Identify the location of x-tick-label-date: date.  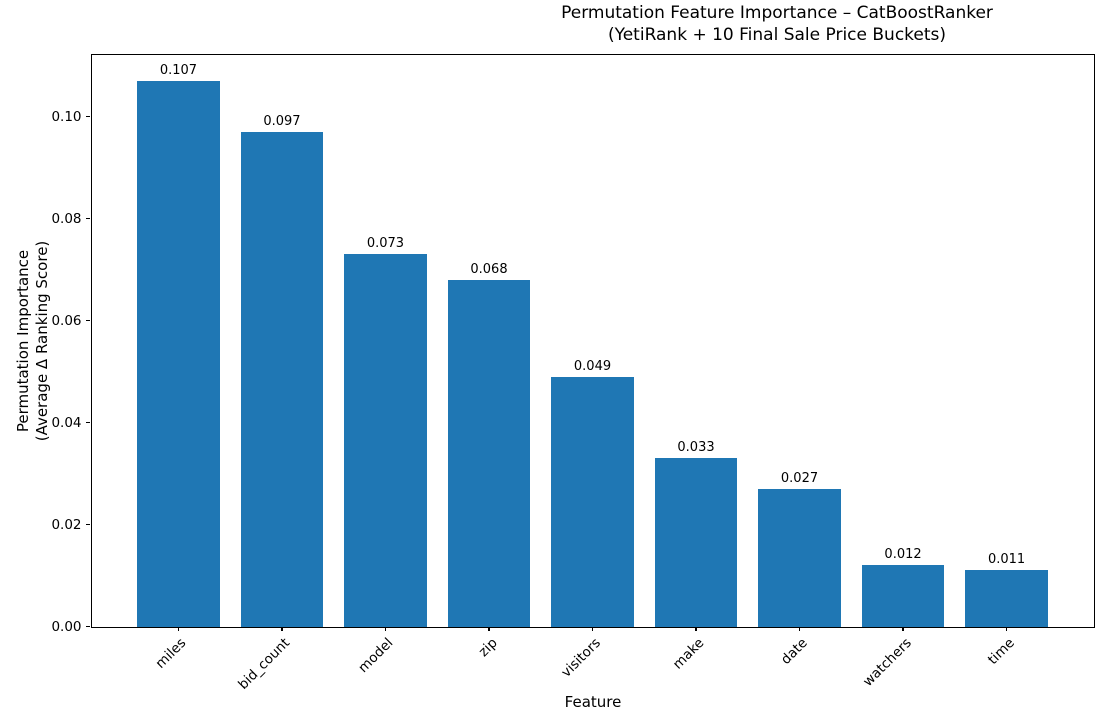
(794, 651).